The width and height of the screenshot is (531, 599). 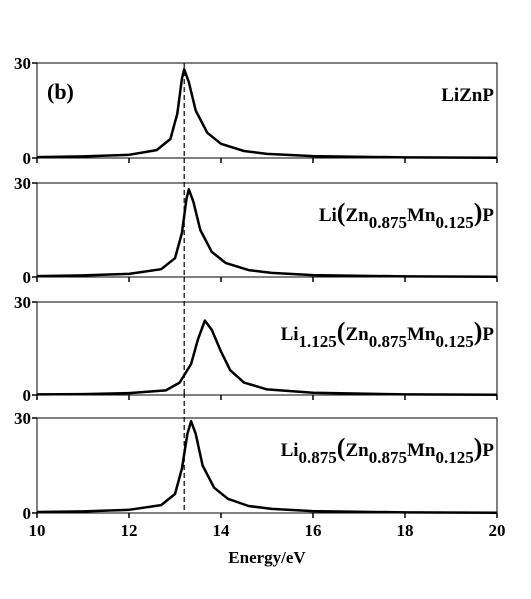 What do you see at coordinates (129, 530) in the screenshot?
I see `x-tick-label: 12` at bounding box center [129, 530].